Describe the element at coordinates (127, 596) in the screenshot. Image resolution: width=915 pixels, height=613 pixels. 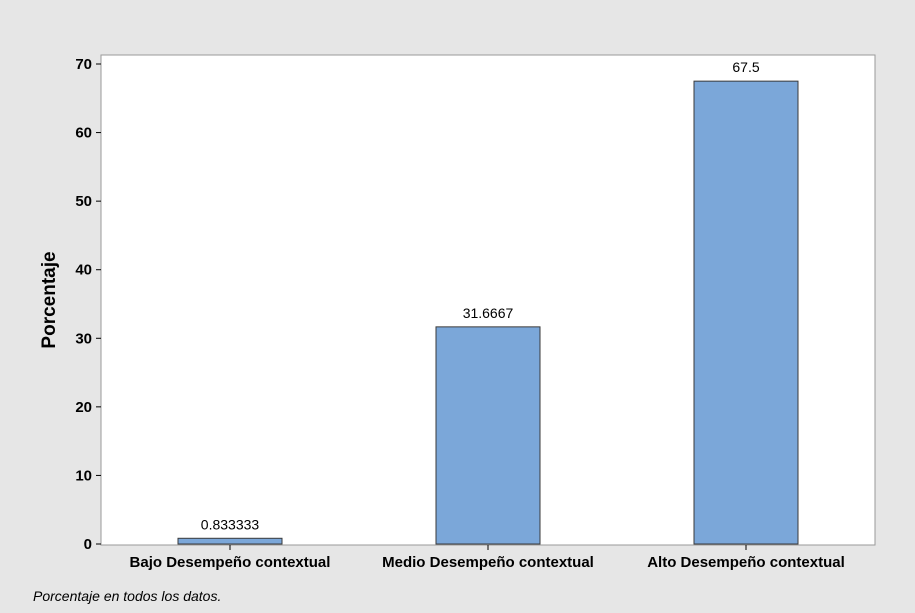
I see `footnote: Porcentaje en todos los datos.` at that location.